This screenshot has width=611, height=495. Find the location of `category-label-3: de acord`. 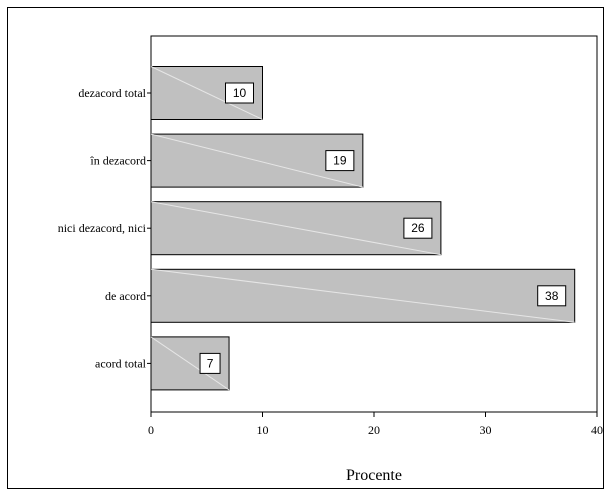

category-label-3: de acord is located at coordinates (125, 296).